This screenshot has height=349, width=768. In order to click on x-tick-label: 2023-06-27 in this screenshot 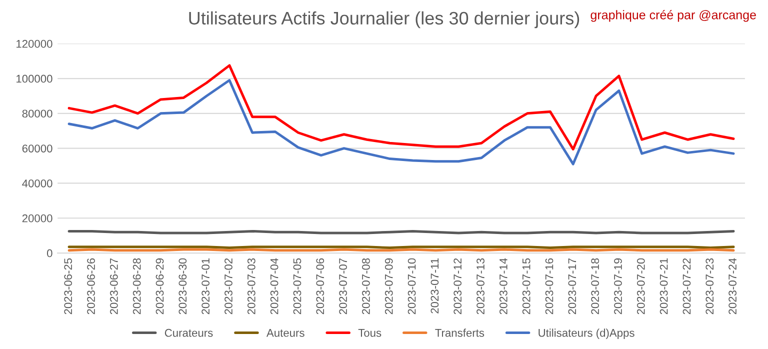, I will do `click(114, 286)`.